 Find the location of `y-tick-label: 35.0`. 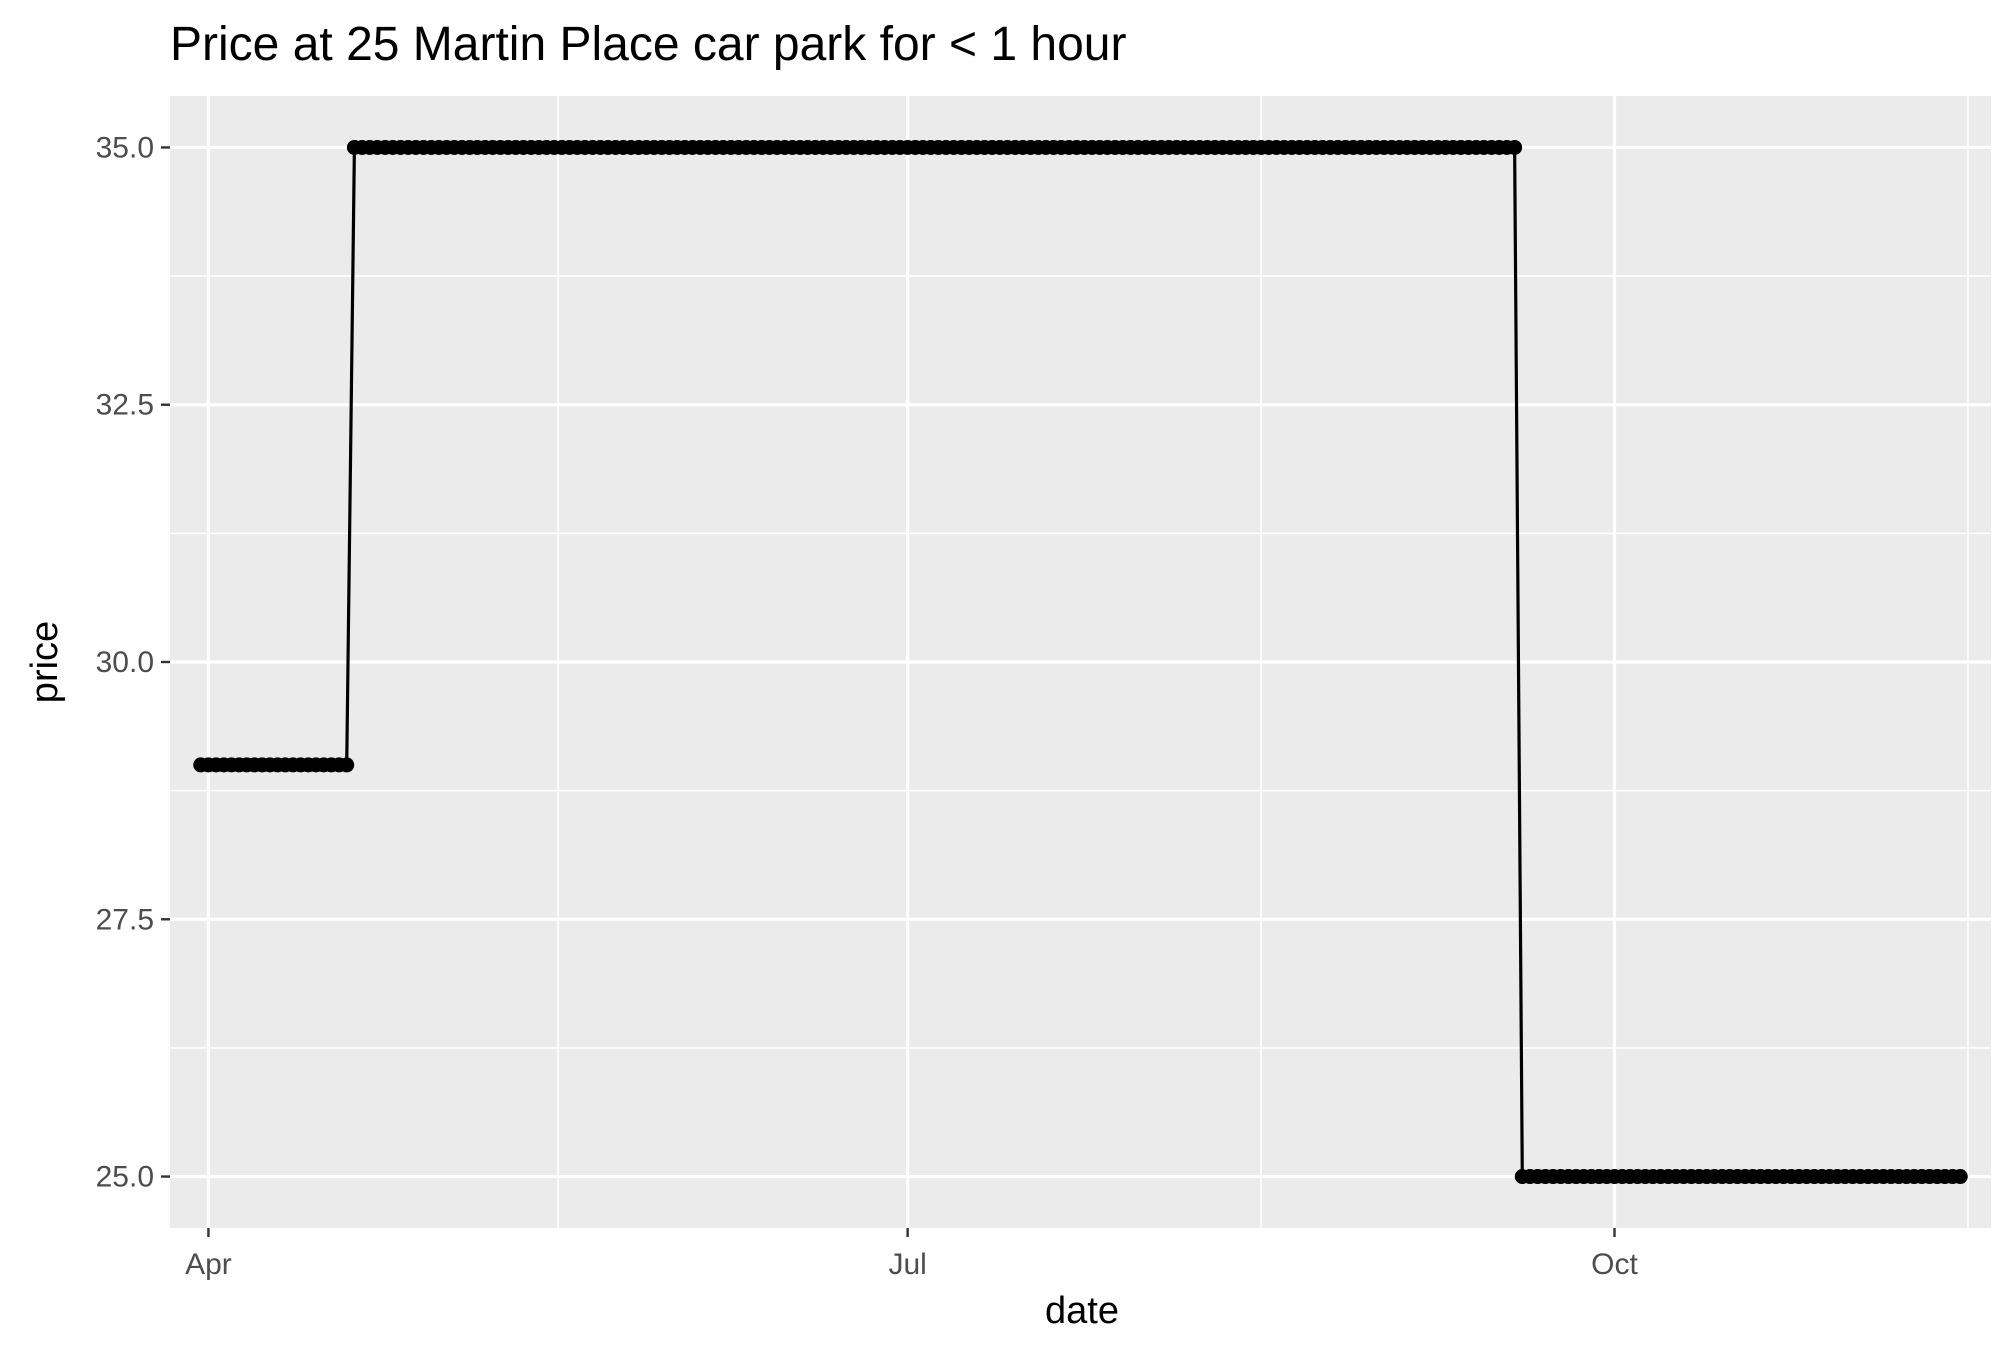

y-tick-label: 35.0 is located at coordinates (125, 147).